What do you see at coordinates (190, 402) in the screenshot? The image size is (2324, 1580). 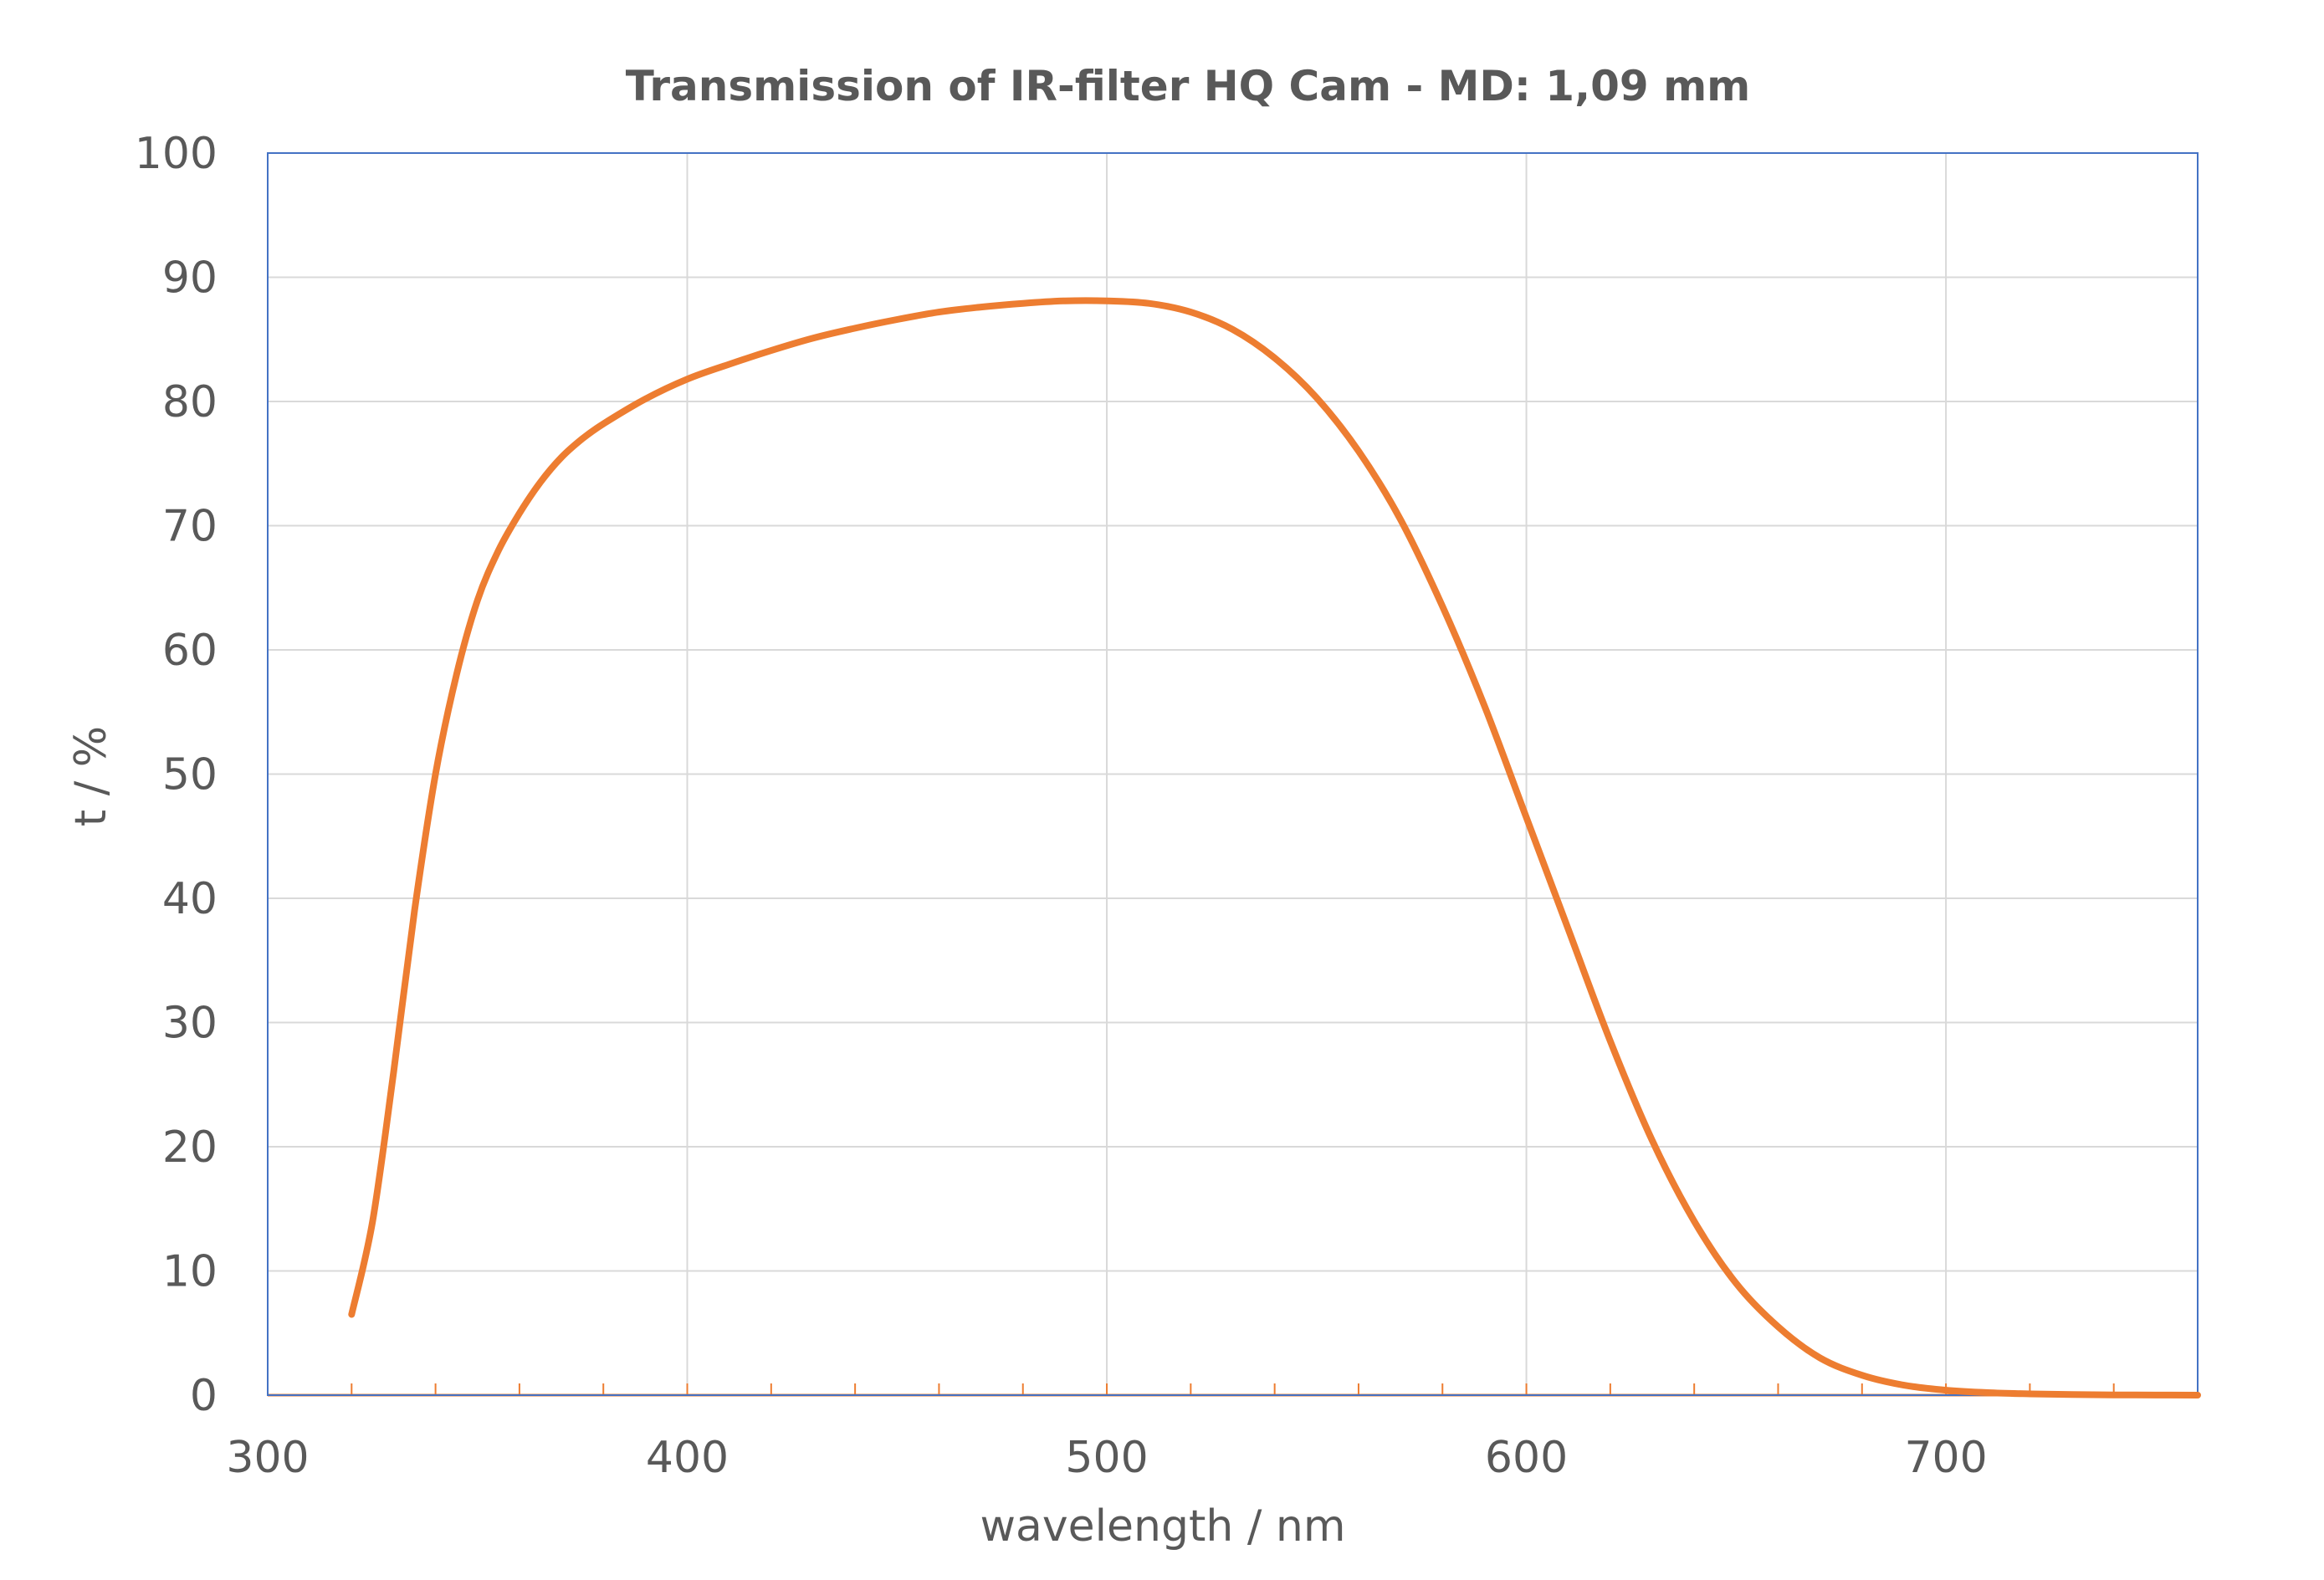 I see `y-tick-label: 80` at bounding box center [190, 402].